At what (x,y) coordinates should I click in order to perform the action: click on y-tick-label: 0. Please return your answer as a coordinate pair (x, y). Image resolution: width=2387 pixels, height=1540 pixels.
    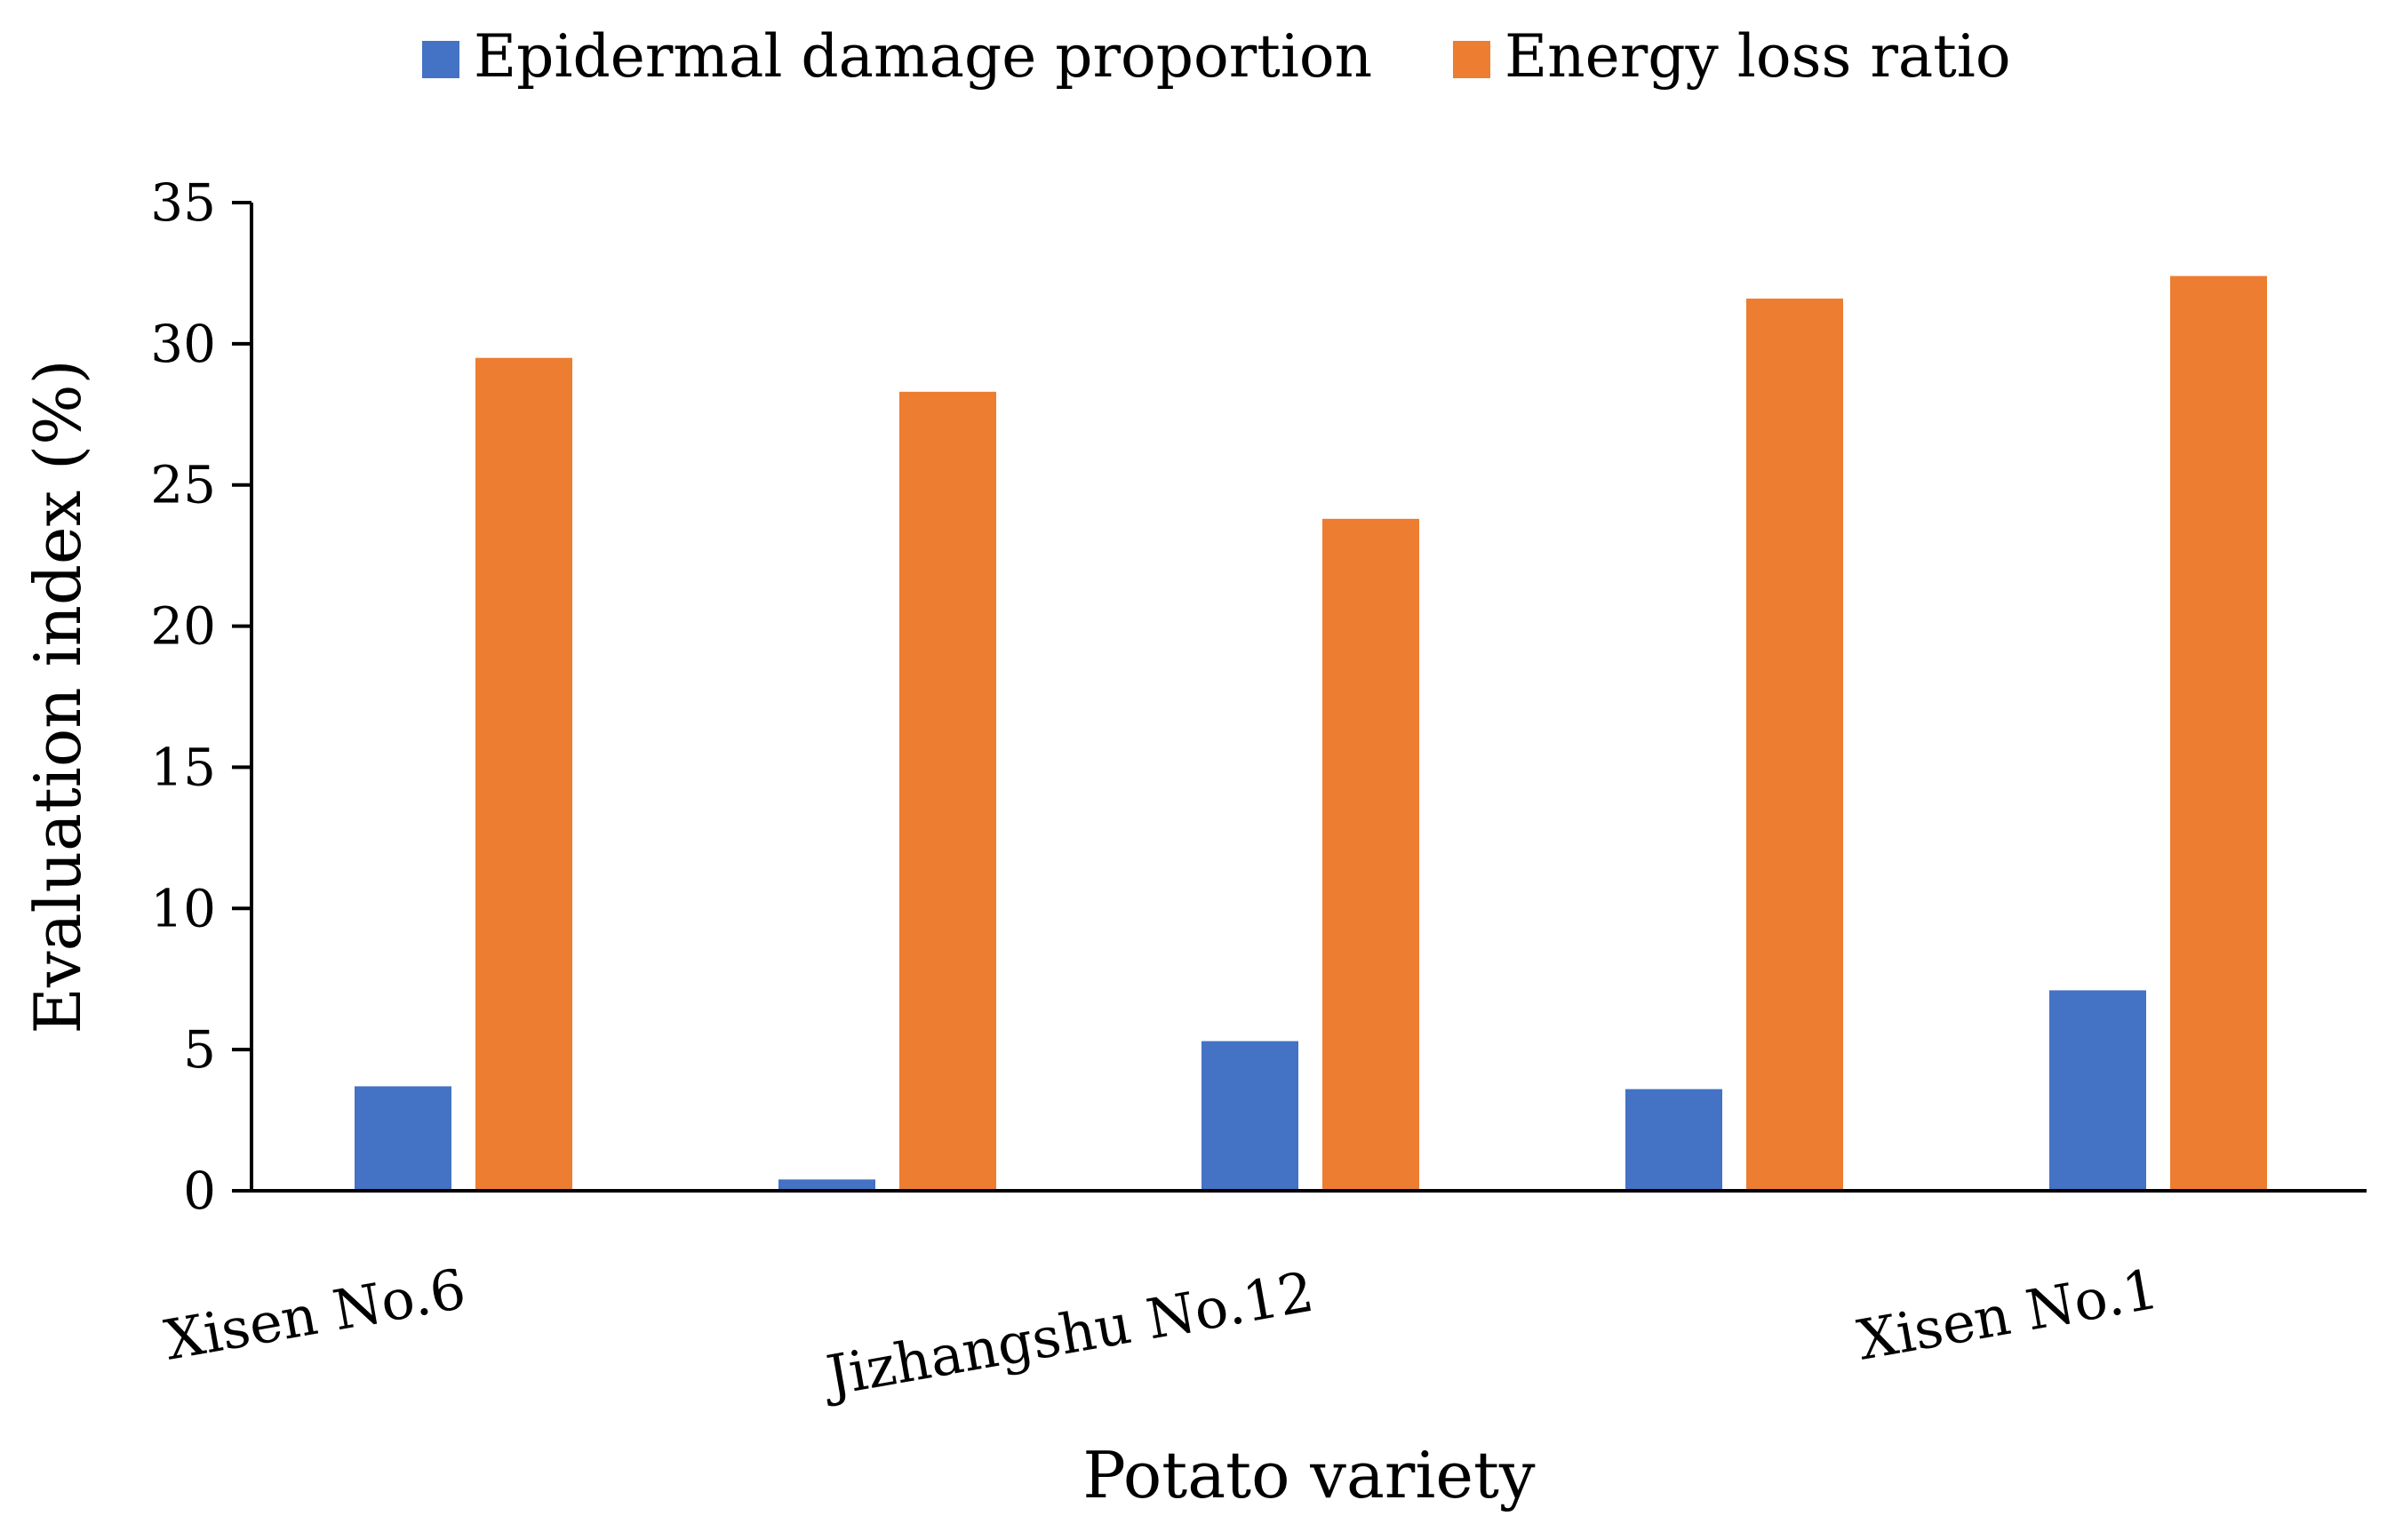
    Looking at the image, I should click on (199, 1191).